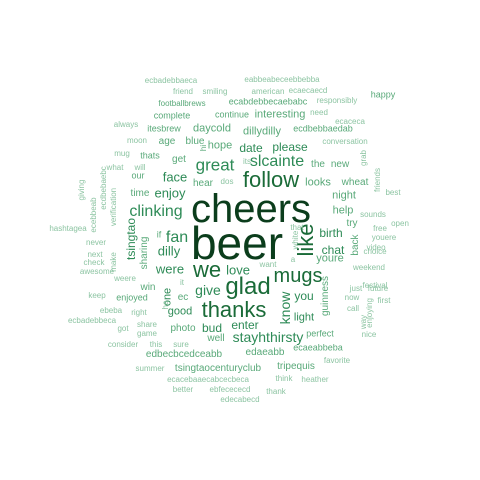 This screenshot has height=480, width=480. I want to click on word-thanks: thanks, so click(234, 309).